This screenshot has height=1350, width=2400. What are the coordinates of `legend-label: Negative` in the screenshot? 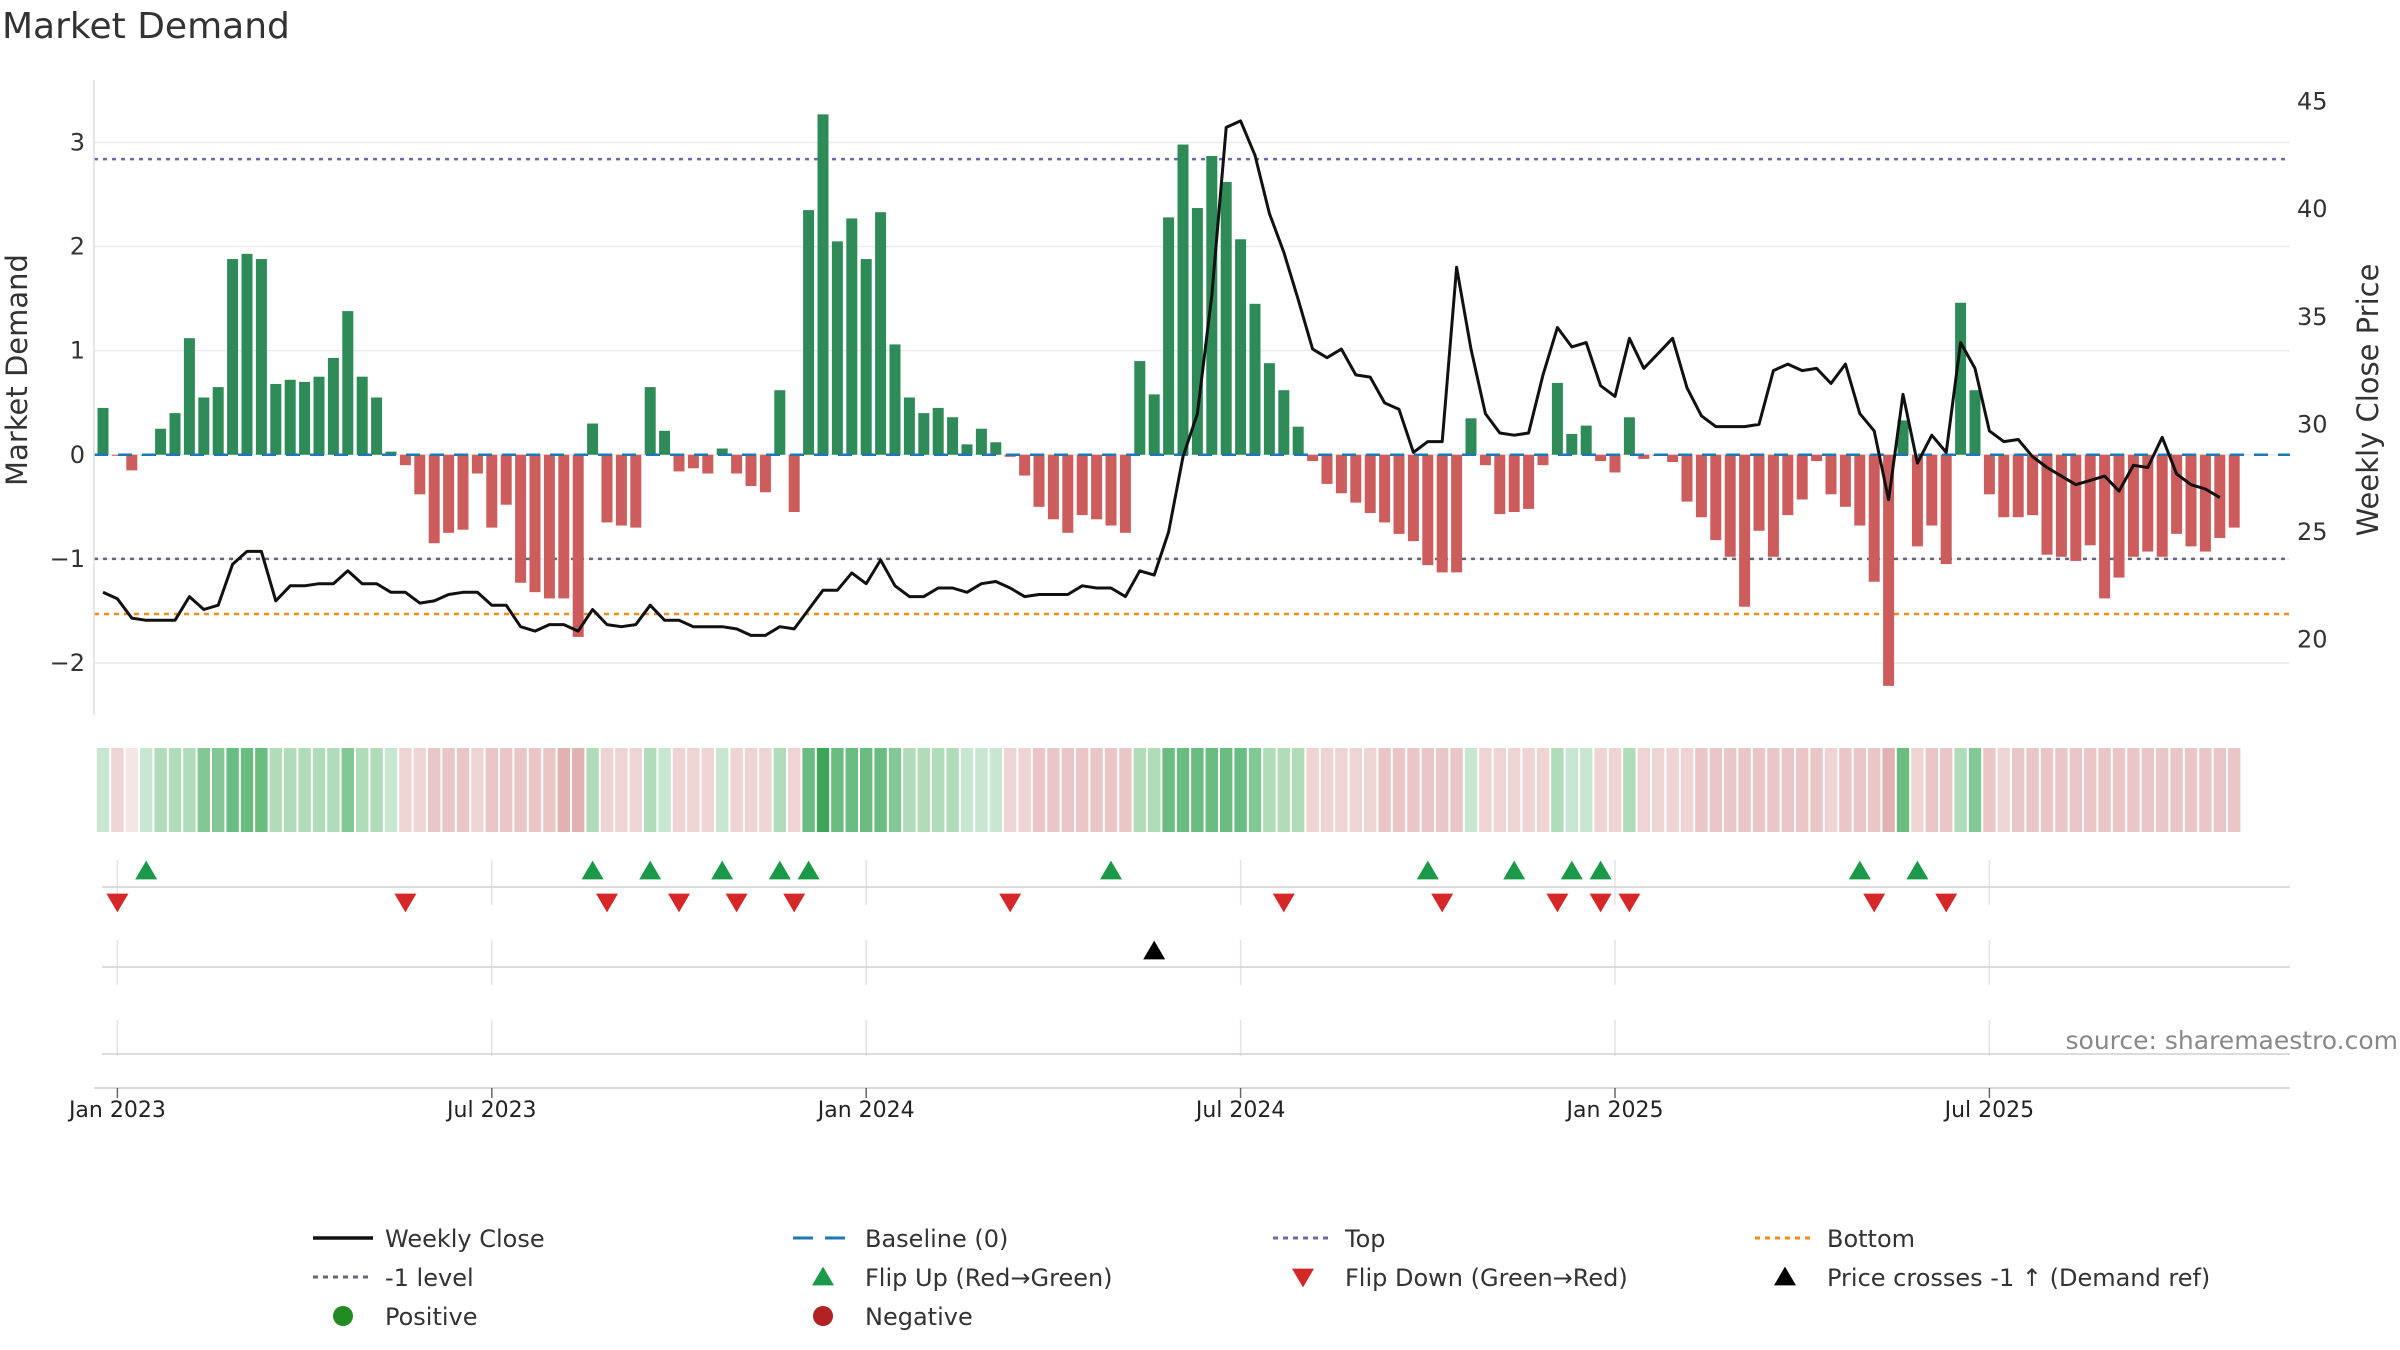 It's located at (919, 1317).